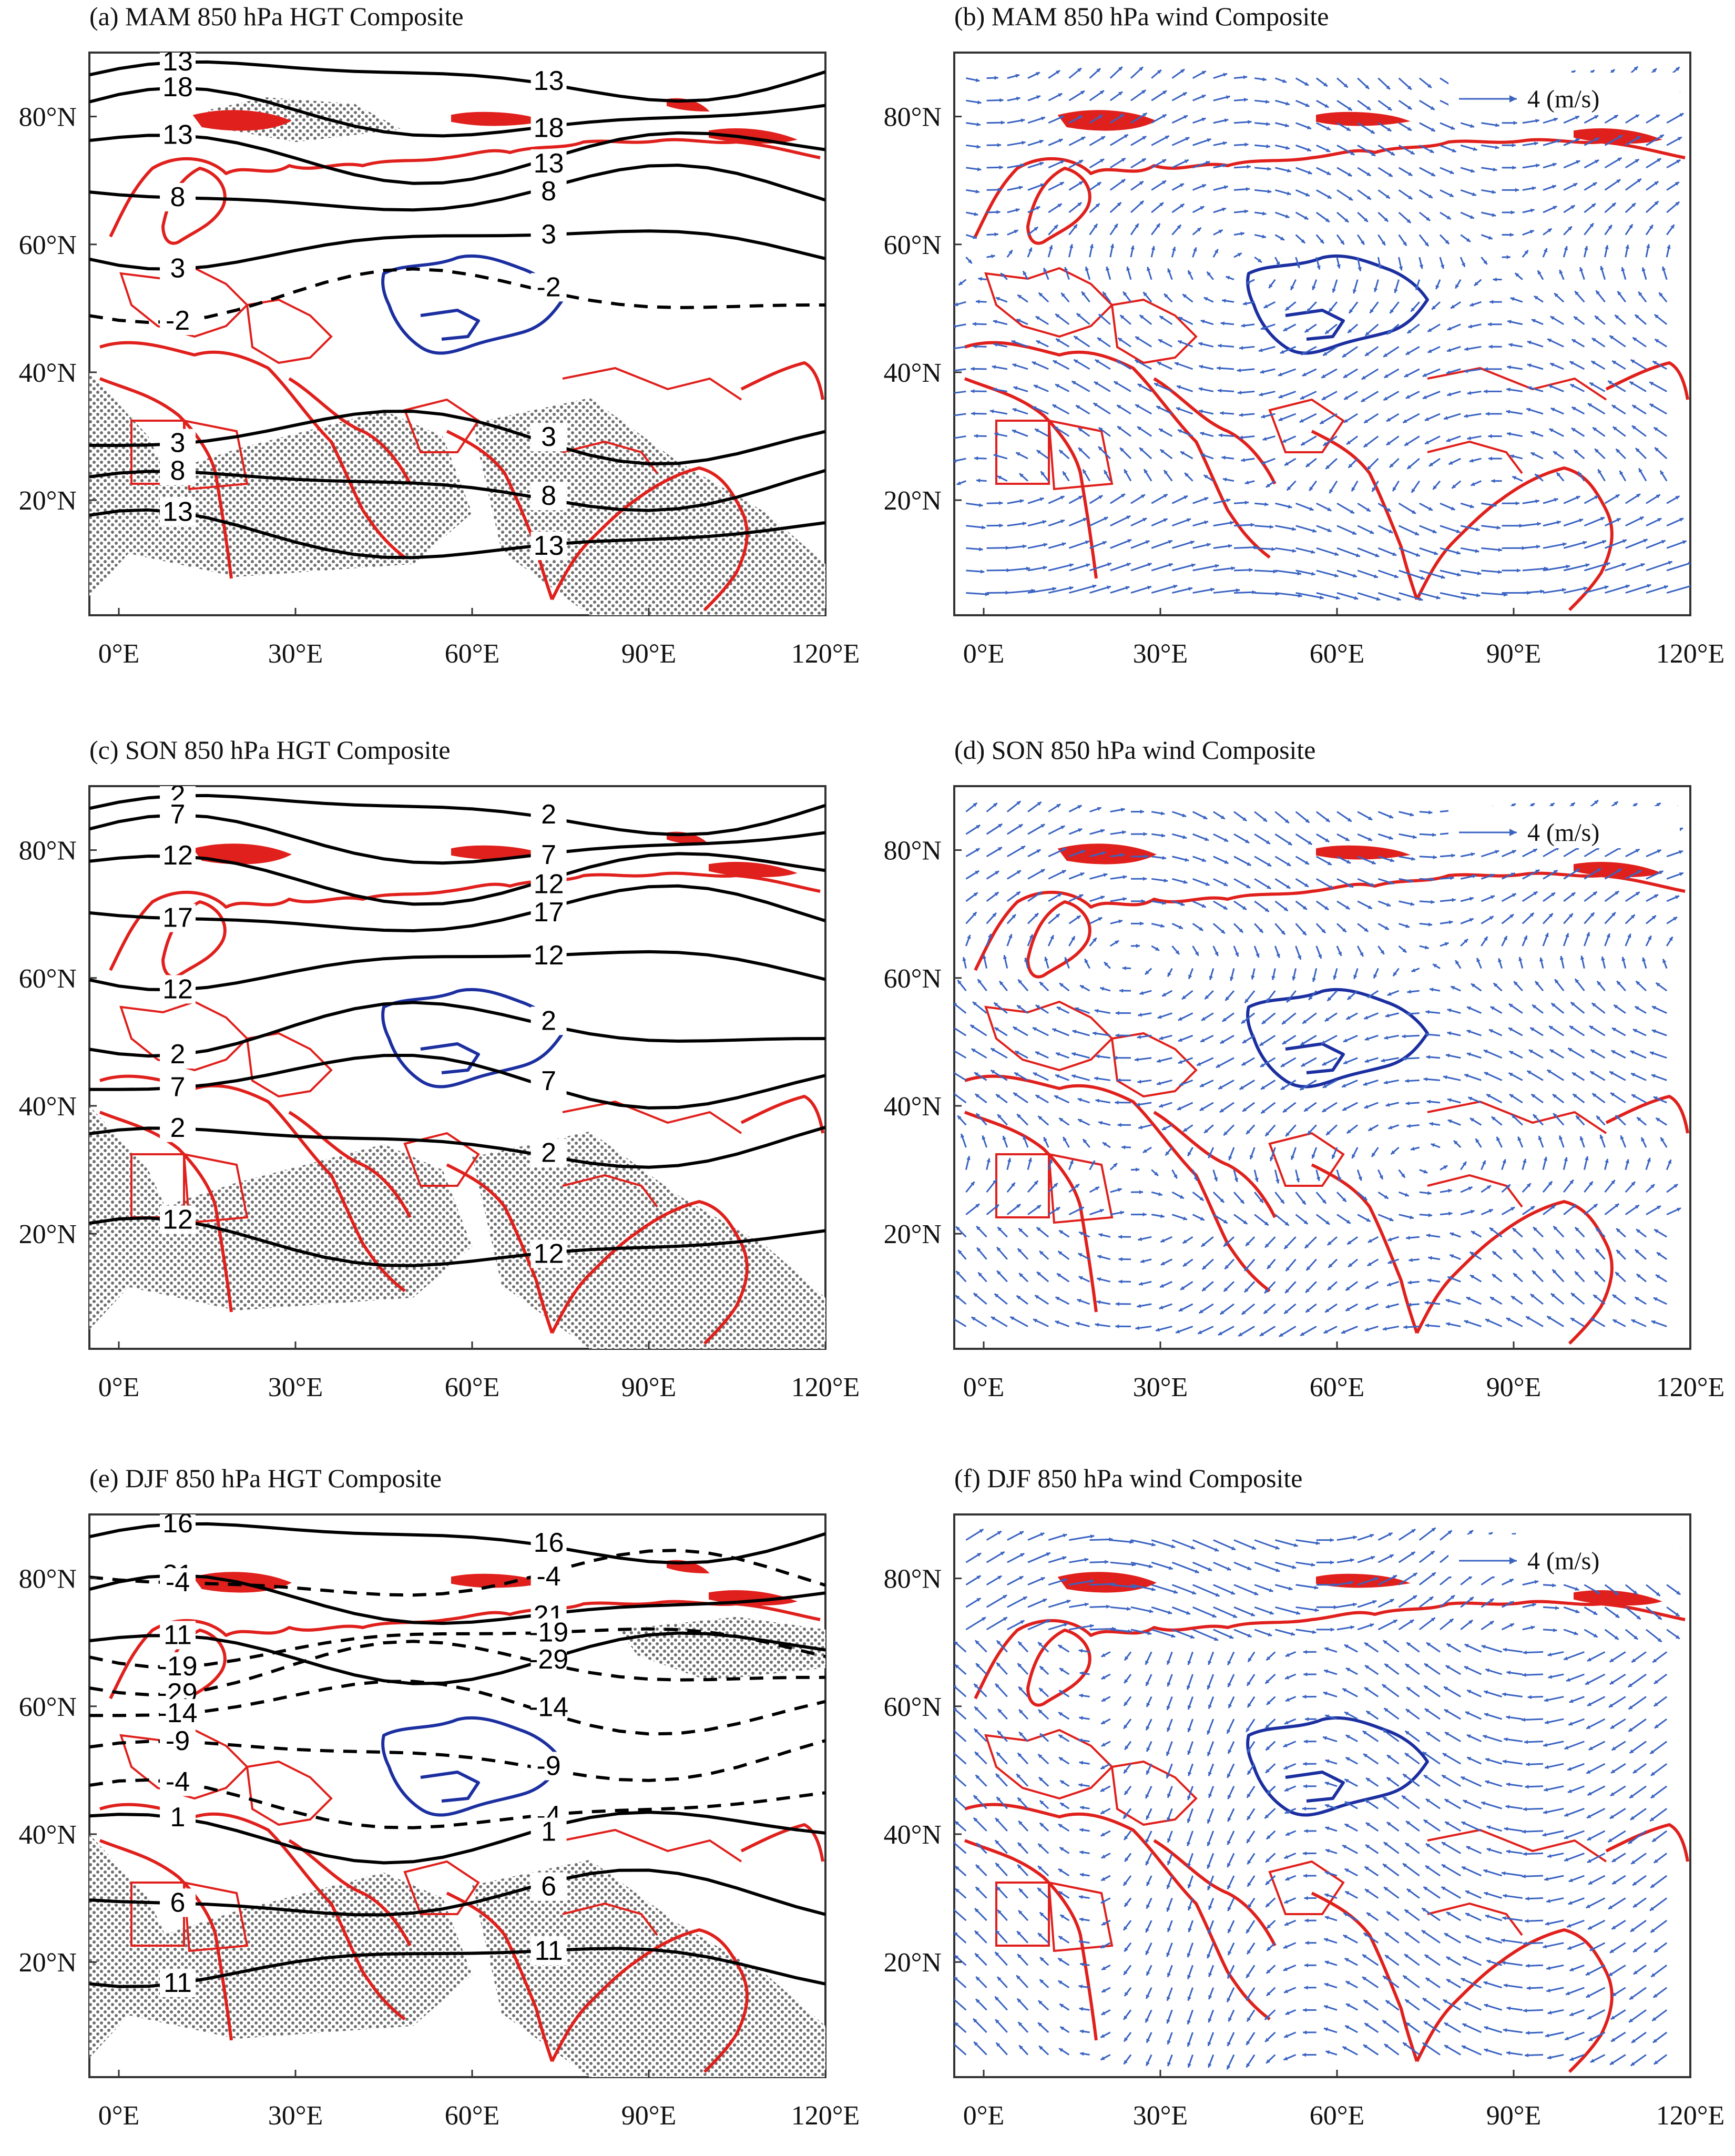 The width and height of the screenshot is (1735, 2156). What do you see at coordinates (549, 128) in the screenshot?
I see `contour-label: 18` at bounding box center [549, 128].